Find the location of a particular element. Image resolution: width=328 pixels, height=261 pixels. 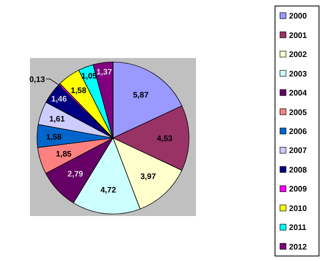

data-label: 2,79 is located at coordinates (76, 173).